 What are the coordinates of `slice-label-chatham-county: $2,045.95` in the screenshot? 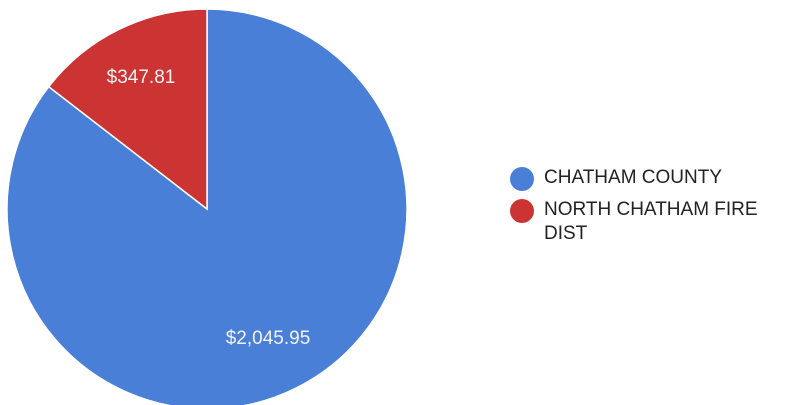 It's located at (268, 338).